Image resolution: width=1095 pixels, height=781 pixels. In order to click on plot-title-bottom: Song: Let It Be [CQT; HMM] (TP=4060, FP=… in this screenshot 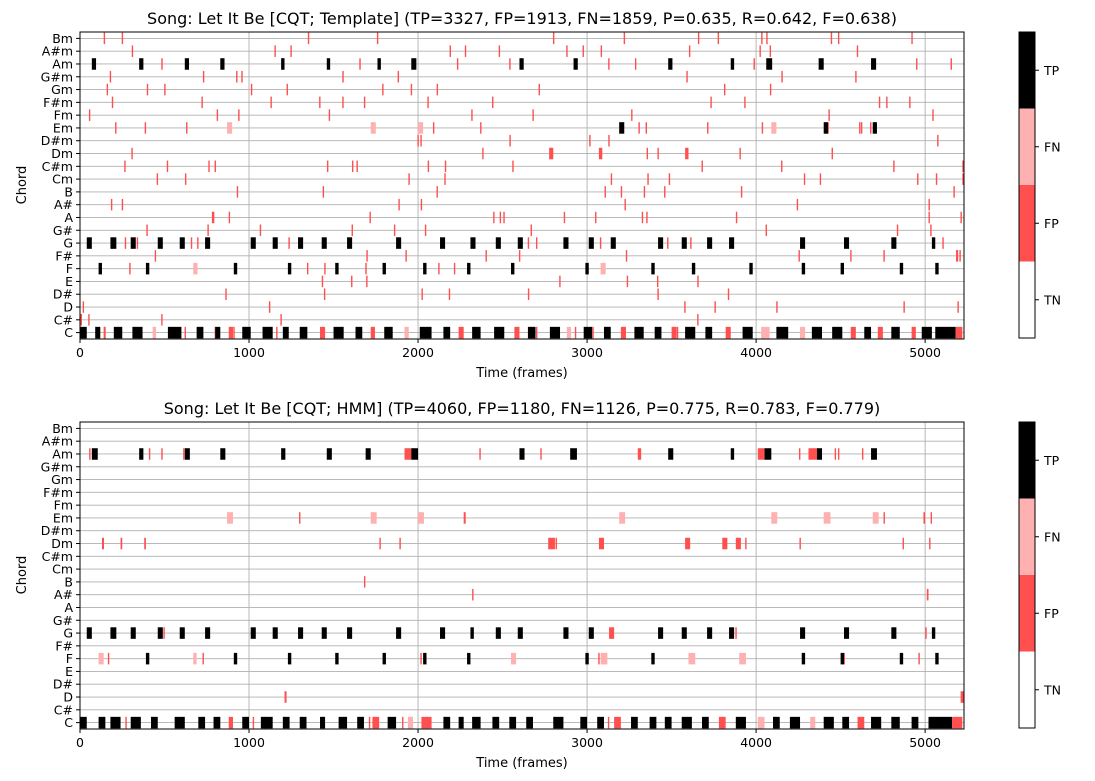, I will do `click(522, 408)`.